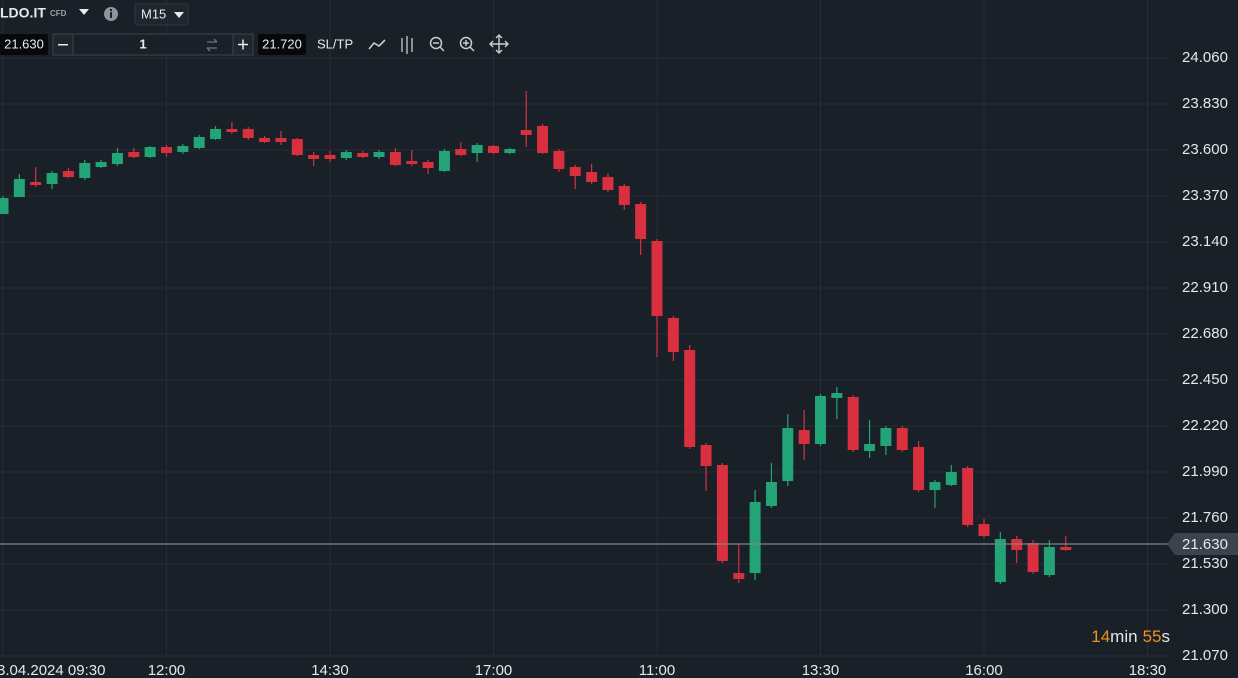 Image resolution: width=1238 pixels, height=678 pixels. What do you see at coordinates (330, 670) in the screenshot?
I see `x-tick-label: 14:30` at bounding box center [330, 670].